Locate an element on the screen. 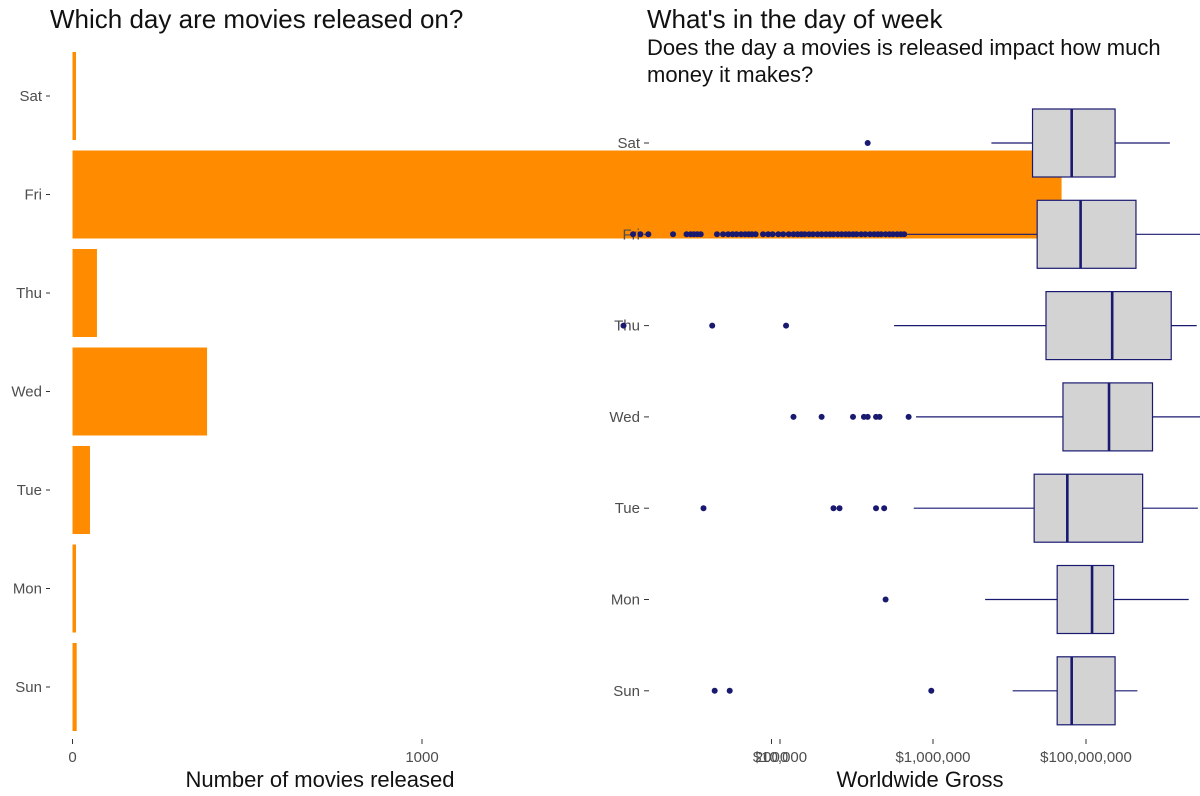  bar-sun is located at coordinates (74, 687).